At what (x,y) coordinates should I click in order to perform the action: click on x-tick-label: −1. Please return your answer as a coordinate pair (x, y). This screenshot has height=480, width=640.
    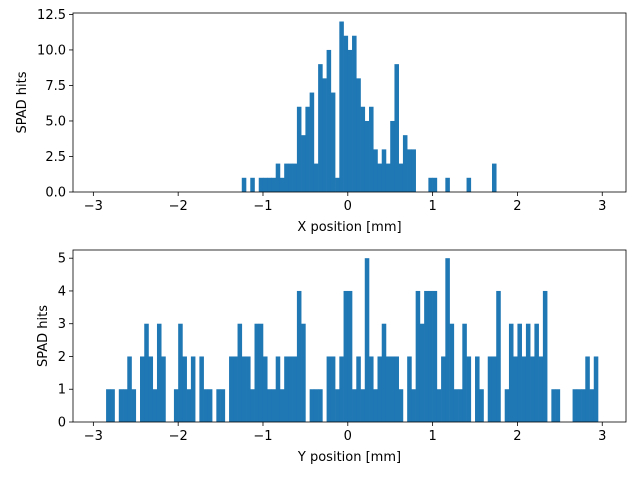
    Looking at the image, I should click on (262, 436).